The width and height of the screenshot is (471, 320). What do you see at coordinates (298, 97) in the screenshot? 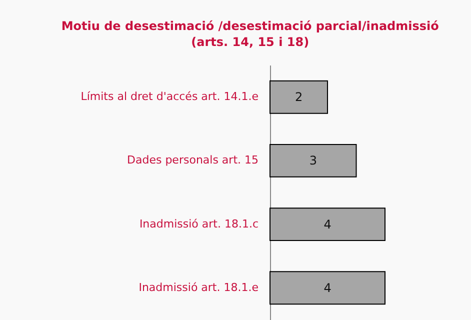
I see `data-label: 2` at bounding box center [298, 97].